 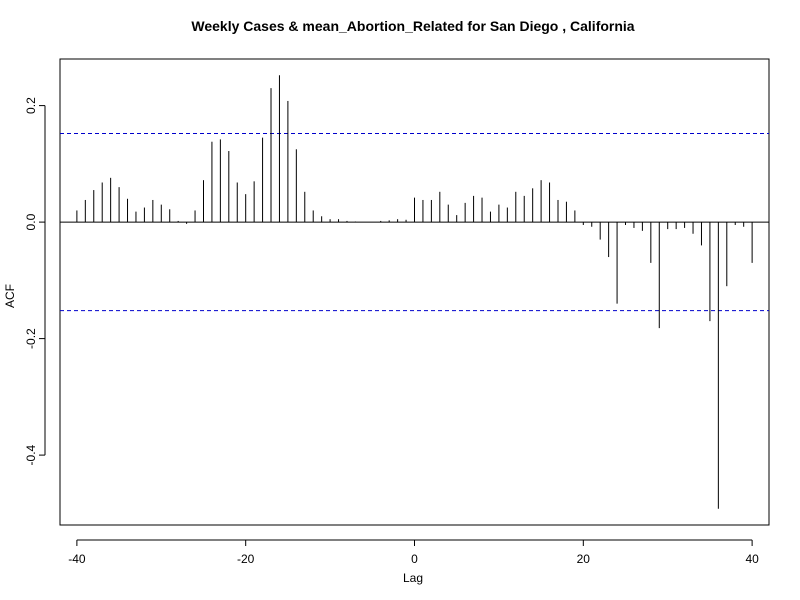 I want to click on y-tick-label: 0.0, so click(x=31, y=221).